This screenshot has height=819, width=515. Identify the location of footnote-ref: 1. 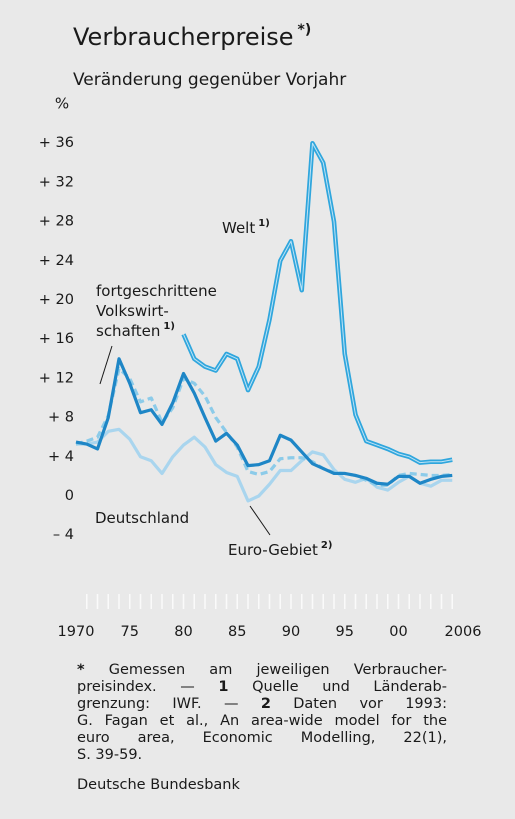
(223, 687).